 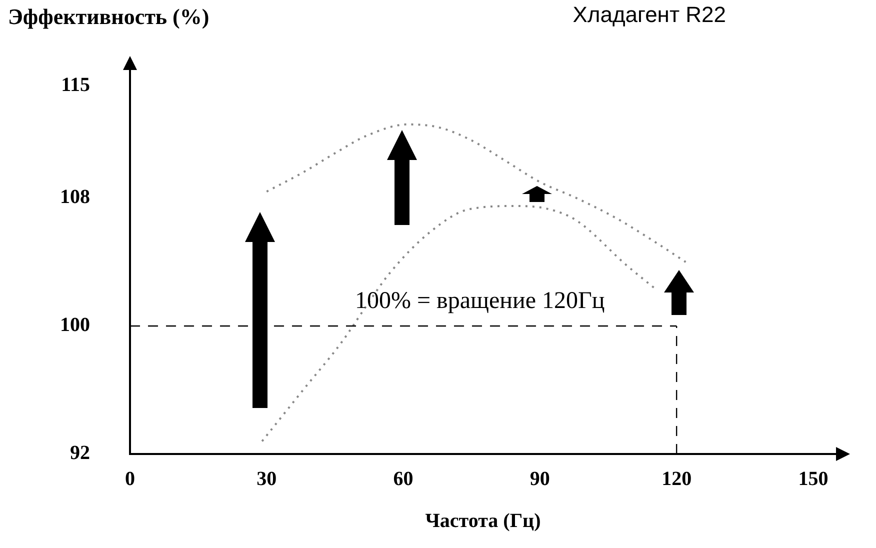 I want to click on x-tick-label: 120, so click(x=677, y=479).